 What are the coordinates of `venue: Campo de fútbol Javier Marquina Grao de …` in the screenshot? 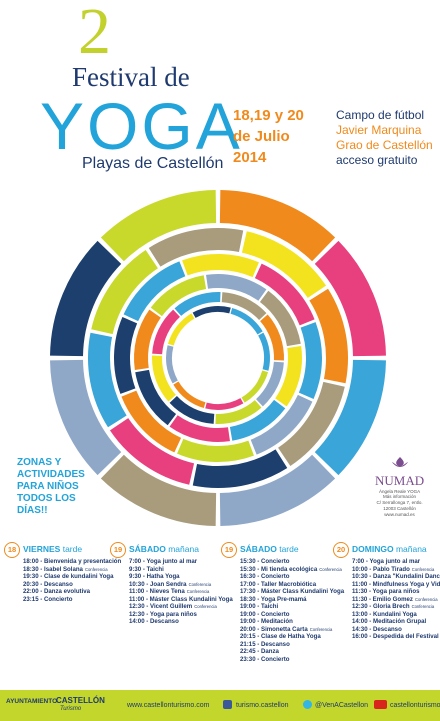 It's located at (384, 138).